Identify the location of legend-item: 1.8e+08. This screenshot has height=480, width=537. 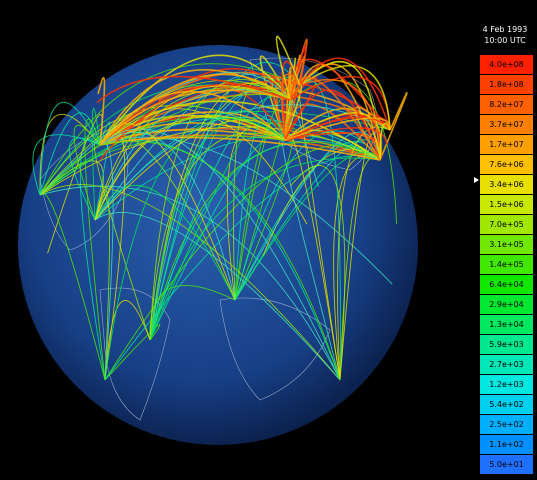
(506, 84).